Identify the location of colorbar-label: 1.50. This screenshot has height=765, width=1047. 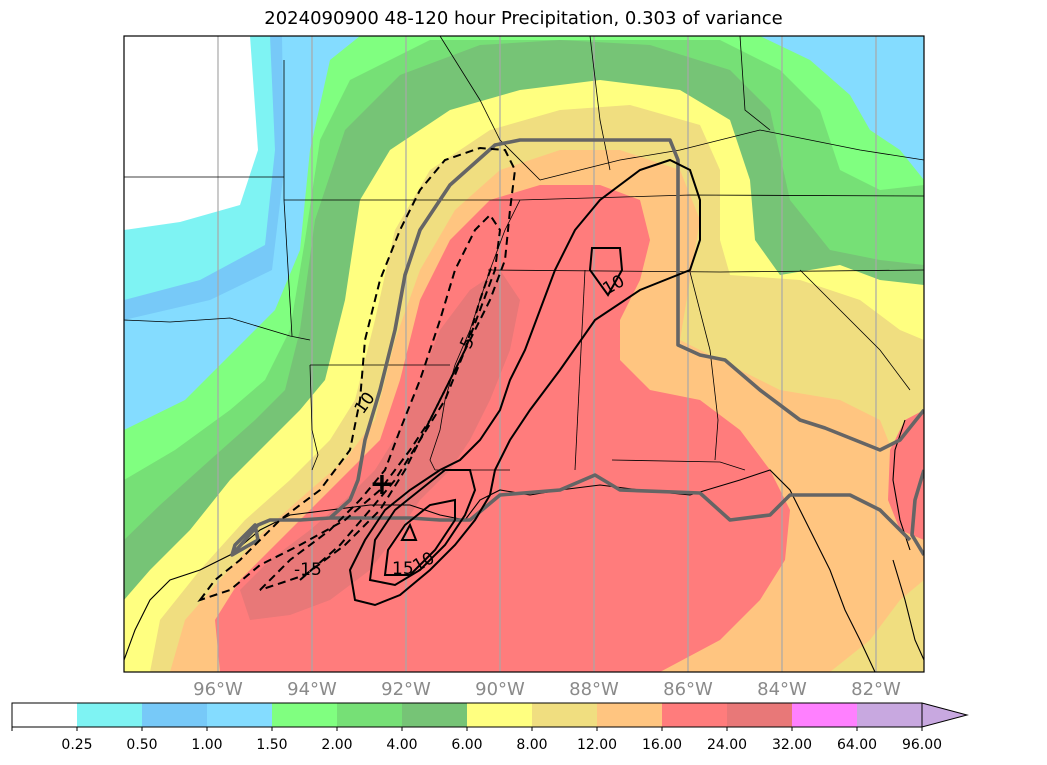
(272, 745).